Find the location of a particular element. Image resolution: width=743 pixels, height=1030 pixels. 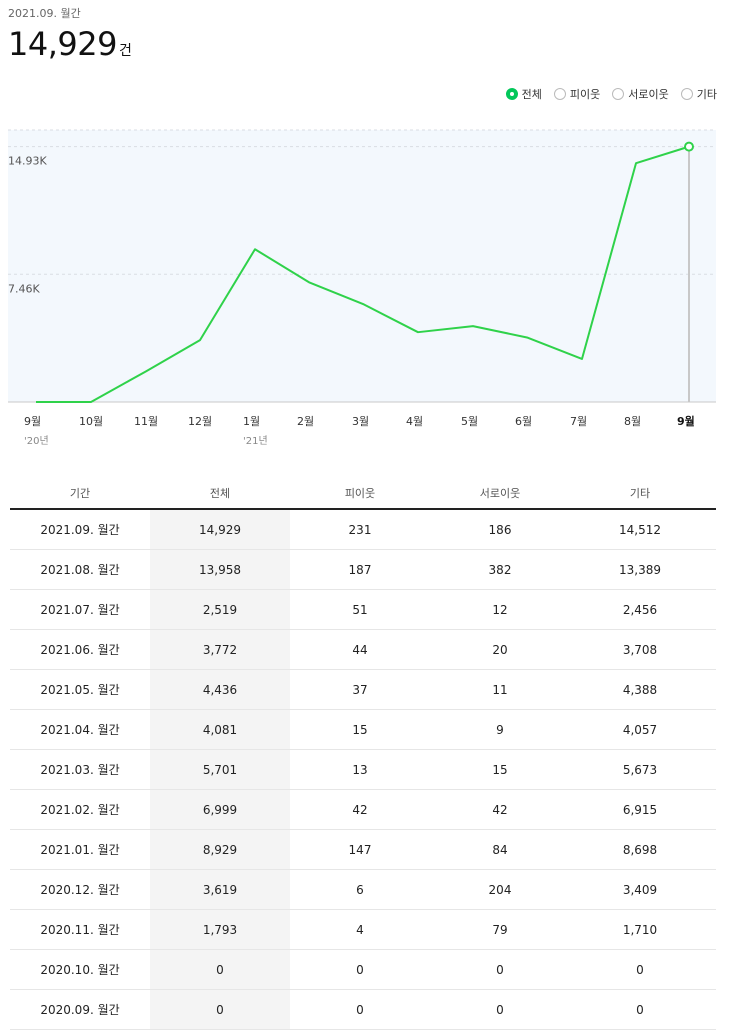

cell-period: 2021.05. 월간 is located at coordinates (80, 690).